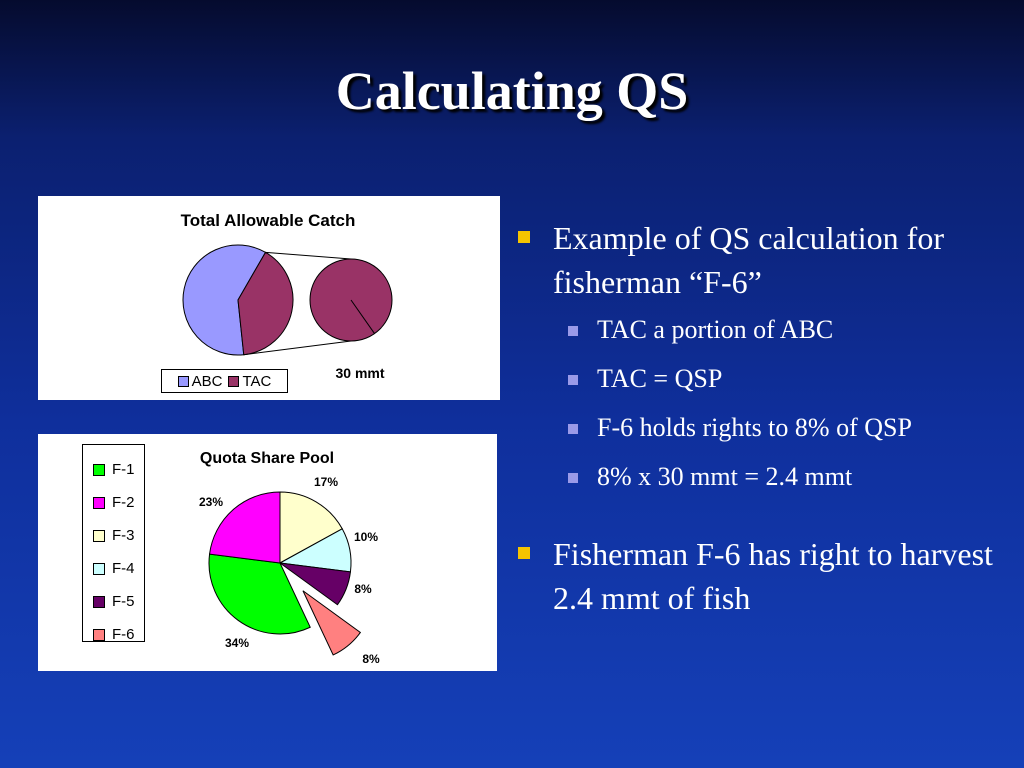 The image size is (1024, 768). Describe the element at coordinates (207, 381) in the screenshot. I see `legend-label: ABC` at that location.